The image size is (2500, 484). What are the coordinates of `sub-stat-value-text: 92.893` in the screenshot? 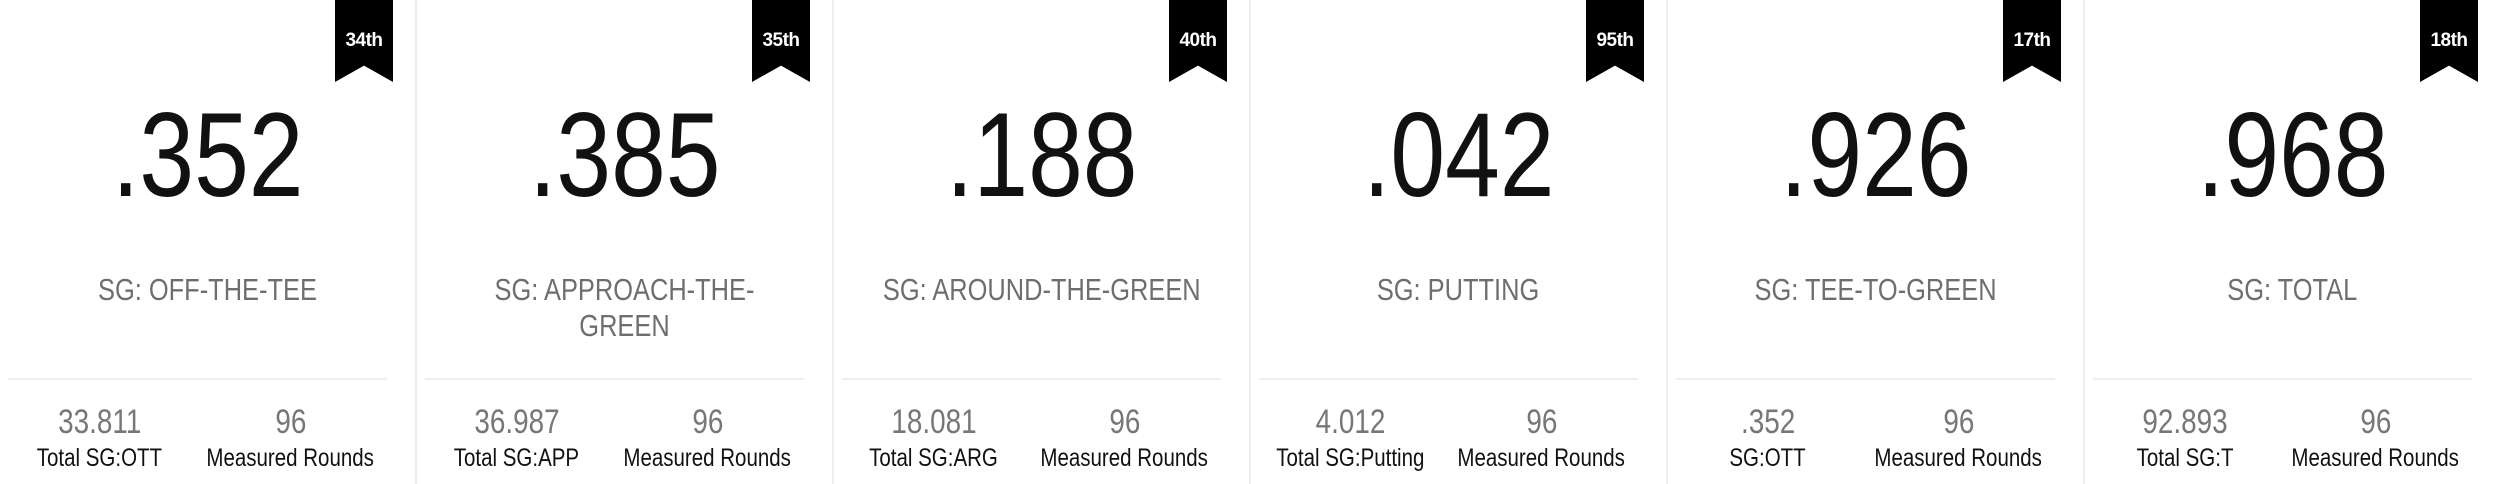 It's located at (2184, 422).